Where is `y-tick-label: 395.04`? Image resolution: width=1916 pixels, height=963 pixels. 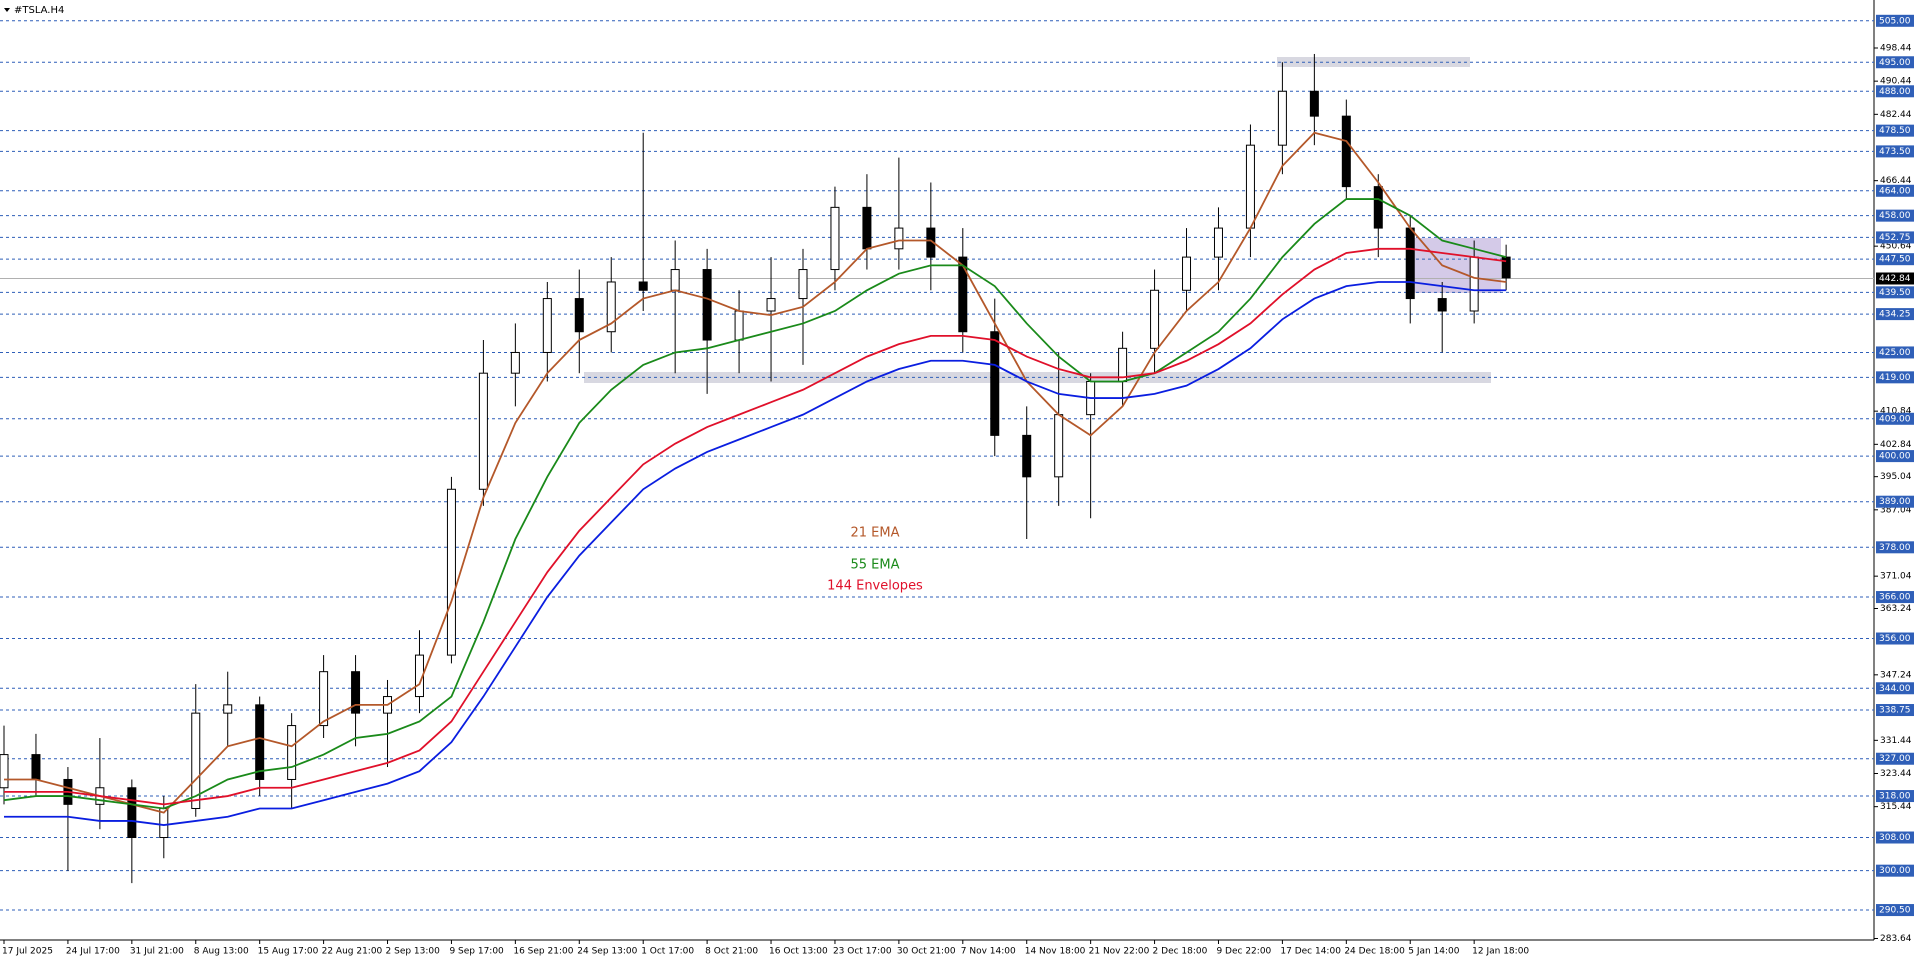 y-tick-label: 395.04 is located at coordinates (1896, 477).